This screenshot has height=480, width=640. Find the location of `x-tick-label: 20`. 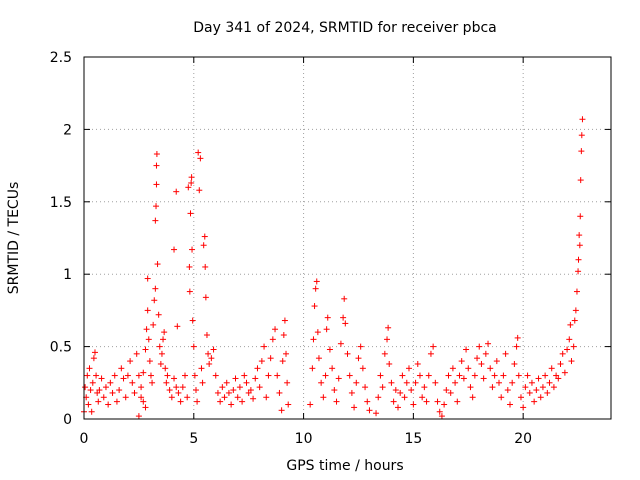

x-tick-label: 20 is located at coordinates (523, 439).